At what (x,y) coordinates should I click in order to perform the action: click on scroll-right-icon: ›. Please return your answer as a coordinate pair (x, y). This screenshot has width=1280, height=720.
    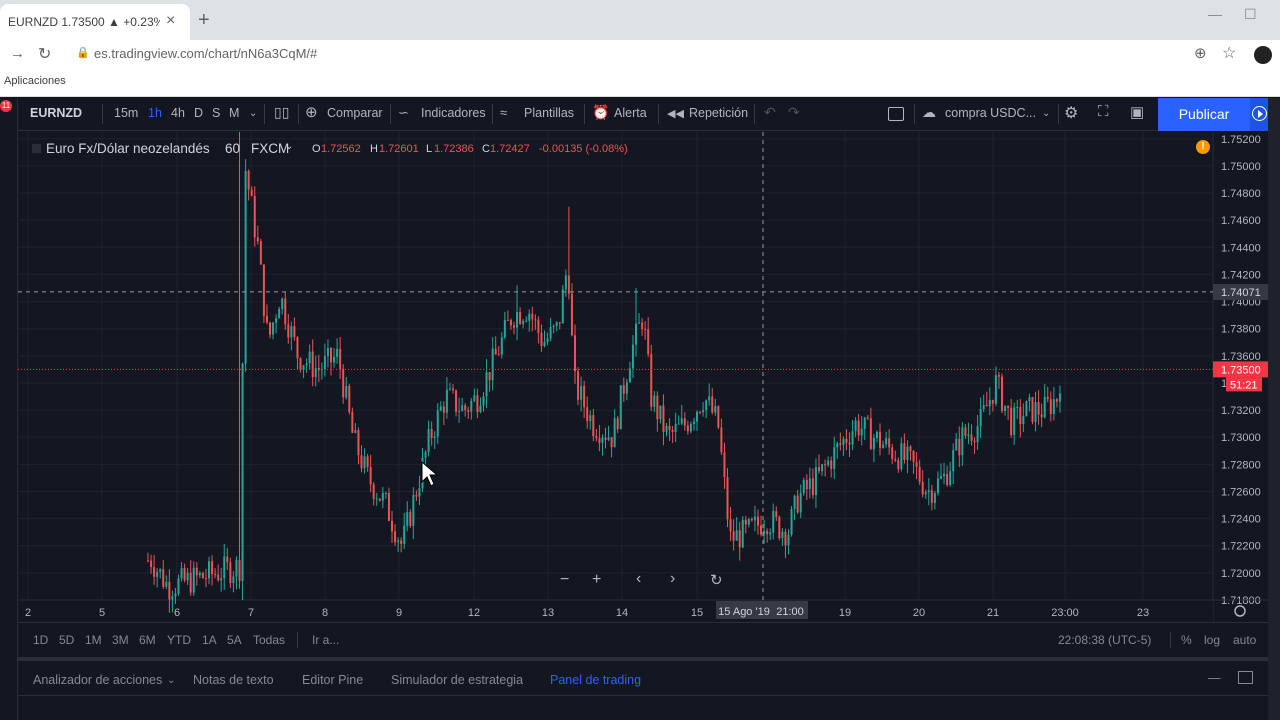
    Looking at the image, I should click on (673, 578).